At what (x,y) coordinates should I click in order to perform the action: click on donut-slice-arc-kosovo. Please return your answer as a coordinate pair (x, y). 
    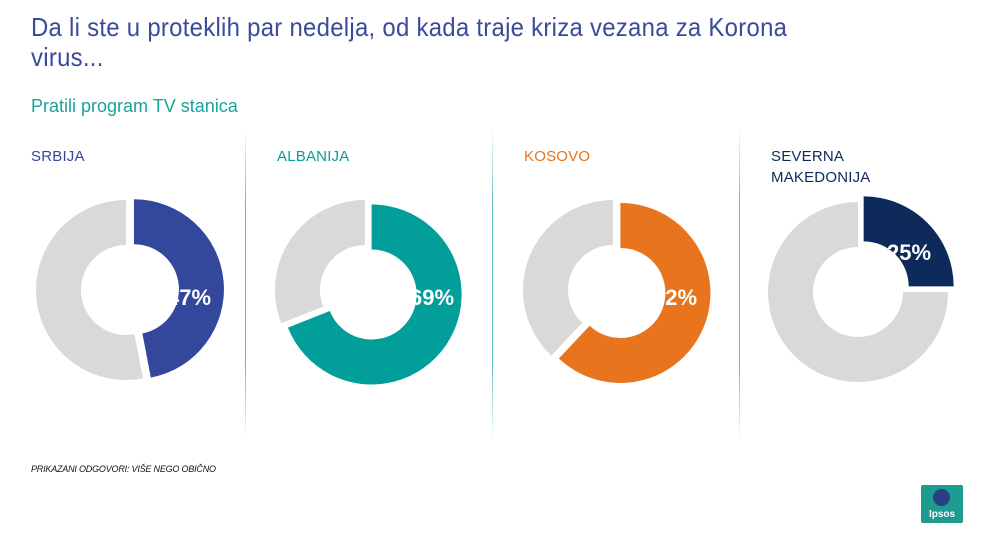
    Looking at the image, I should click on (634, 292).